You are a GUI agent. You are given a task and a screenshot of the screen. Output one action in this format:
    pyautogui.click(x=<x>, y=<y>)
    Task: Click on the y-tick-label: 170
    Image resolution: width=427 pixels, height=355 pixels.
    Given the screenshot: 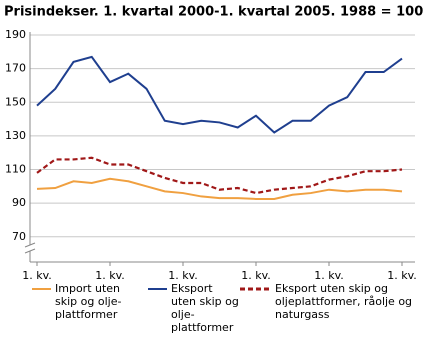 What is the action you would take?
    pyautogui.click(x=15, y=68)
    